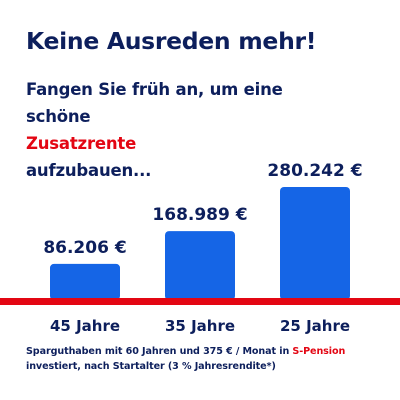 Image resolution: width=400 pixels, height=400 pixels. Describe the element at coordinates (319, 351) in the screenshot. I see `footnote-accent-word: S-Pension` at that location.